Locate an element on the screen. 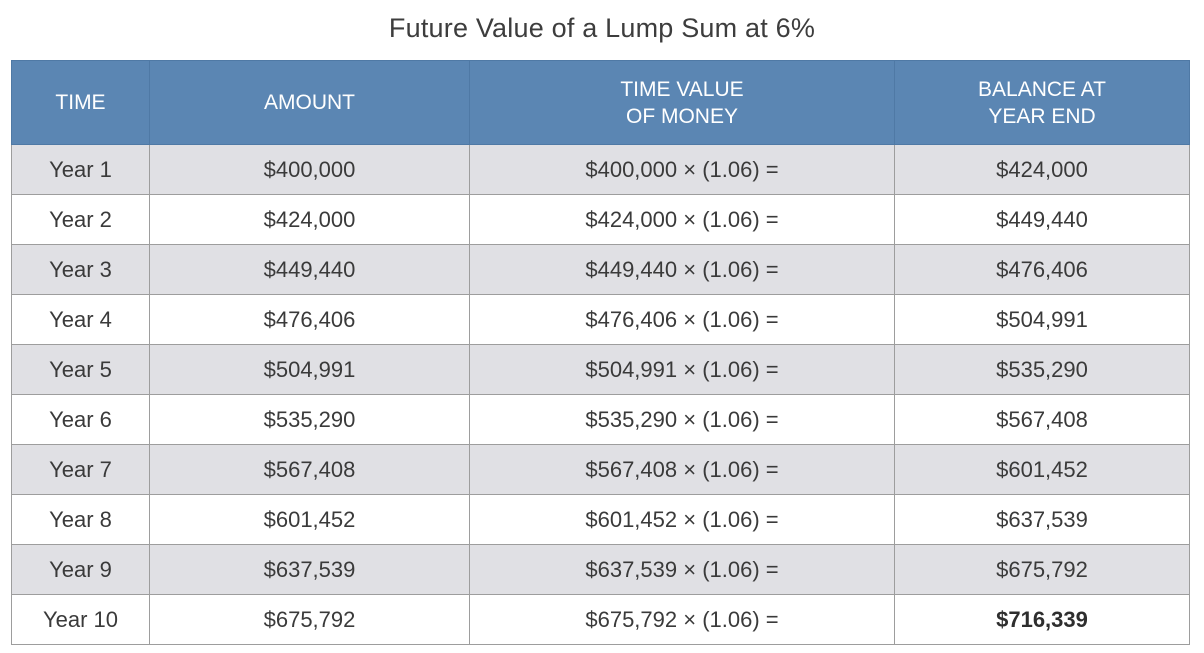 This screenshot has width=1204, height=653. cell-time: Year 3 is located at coordinates (80, 269).